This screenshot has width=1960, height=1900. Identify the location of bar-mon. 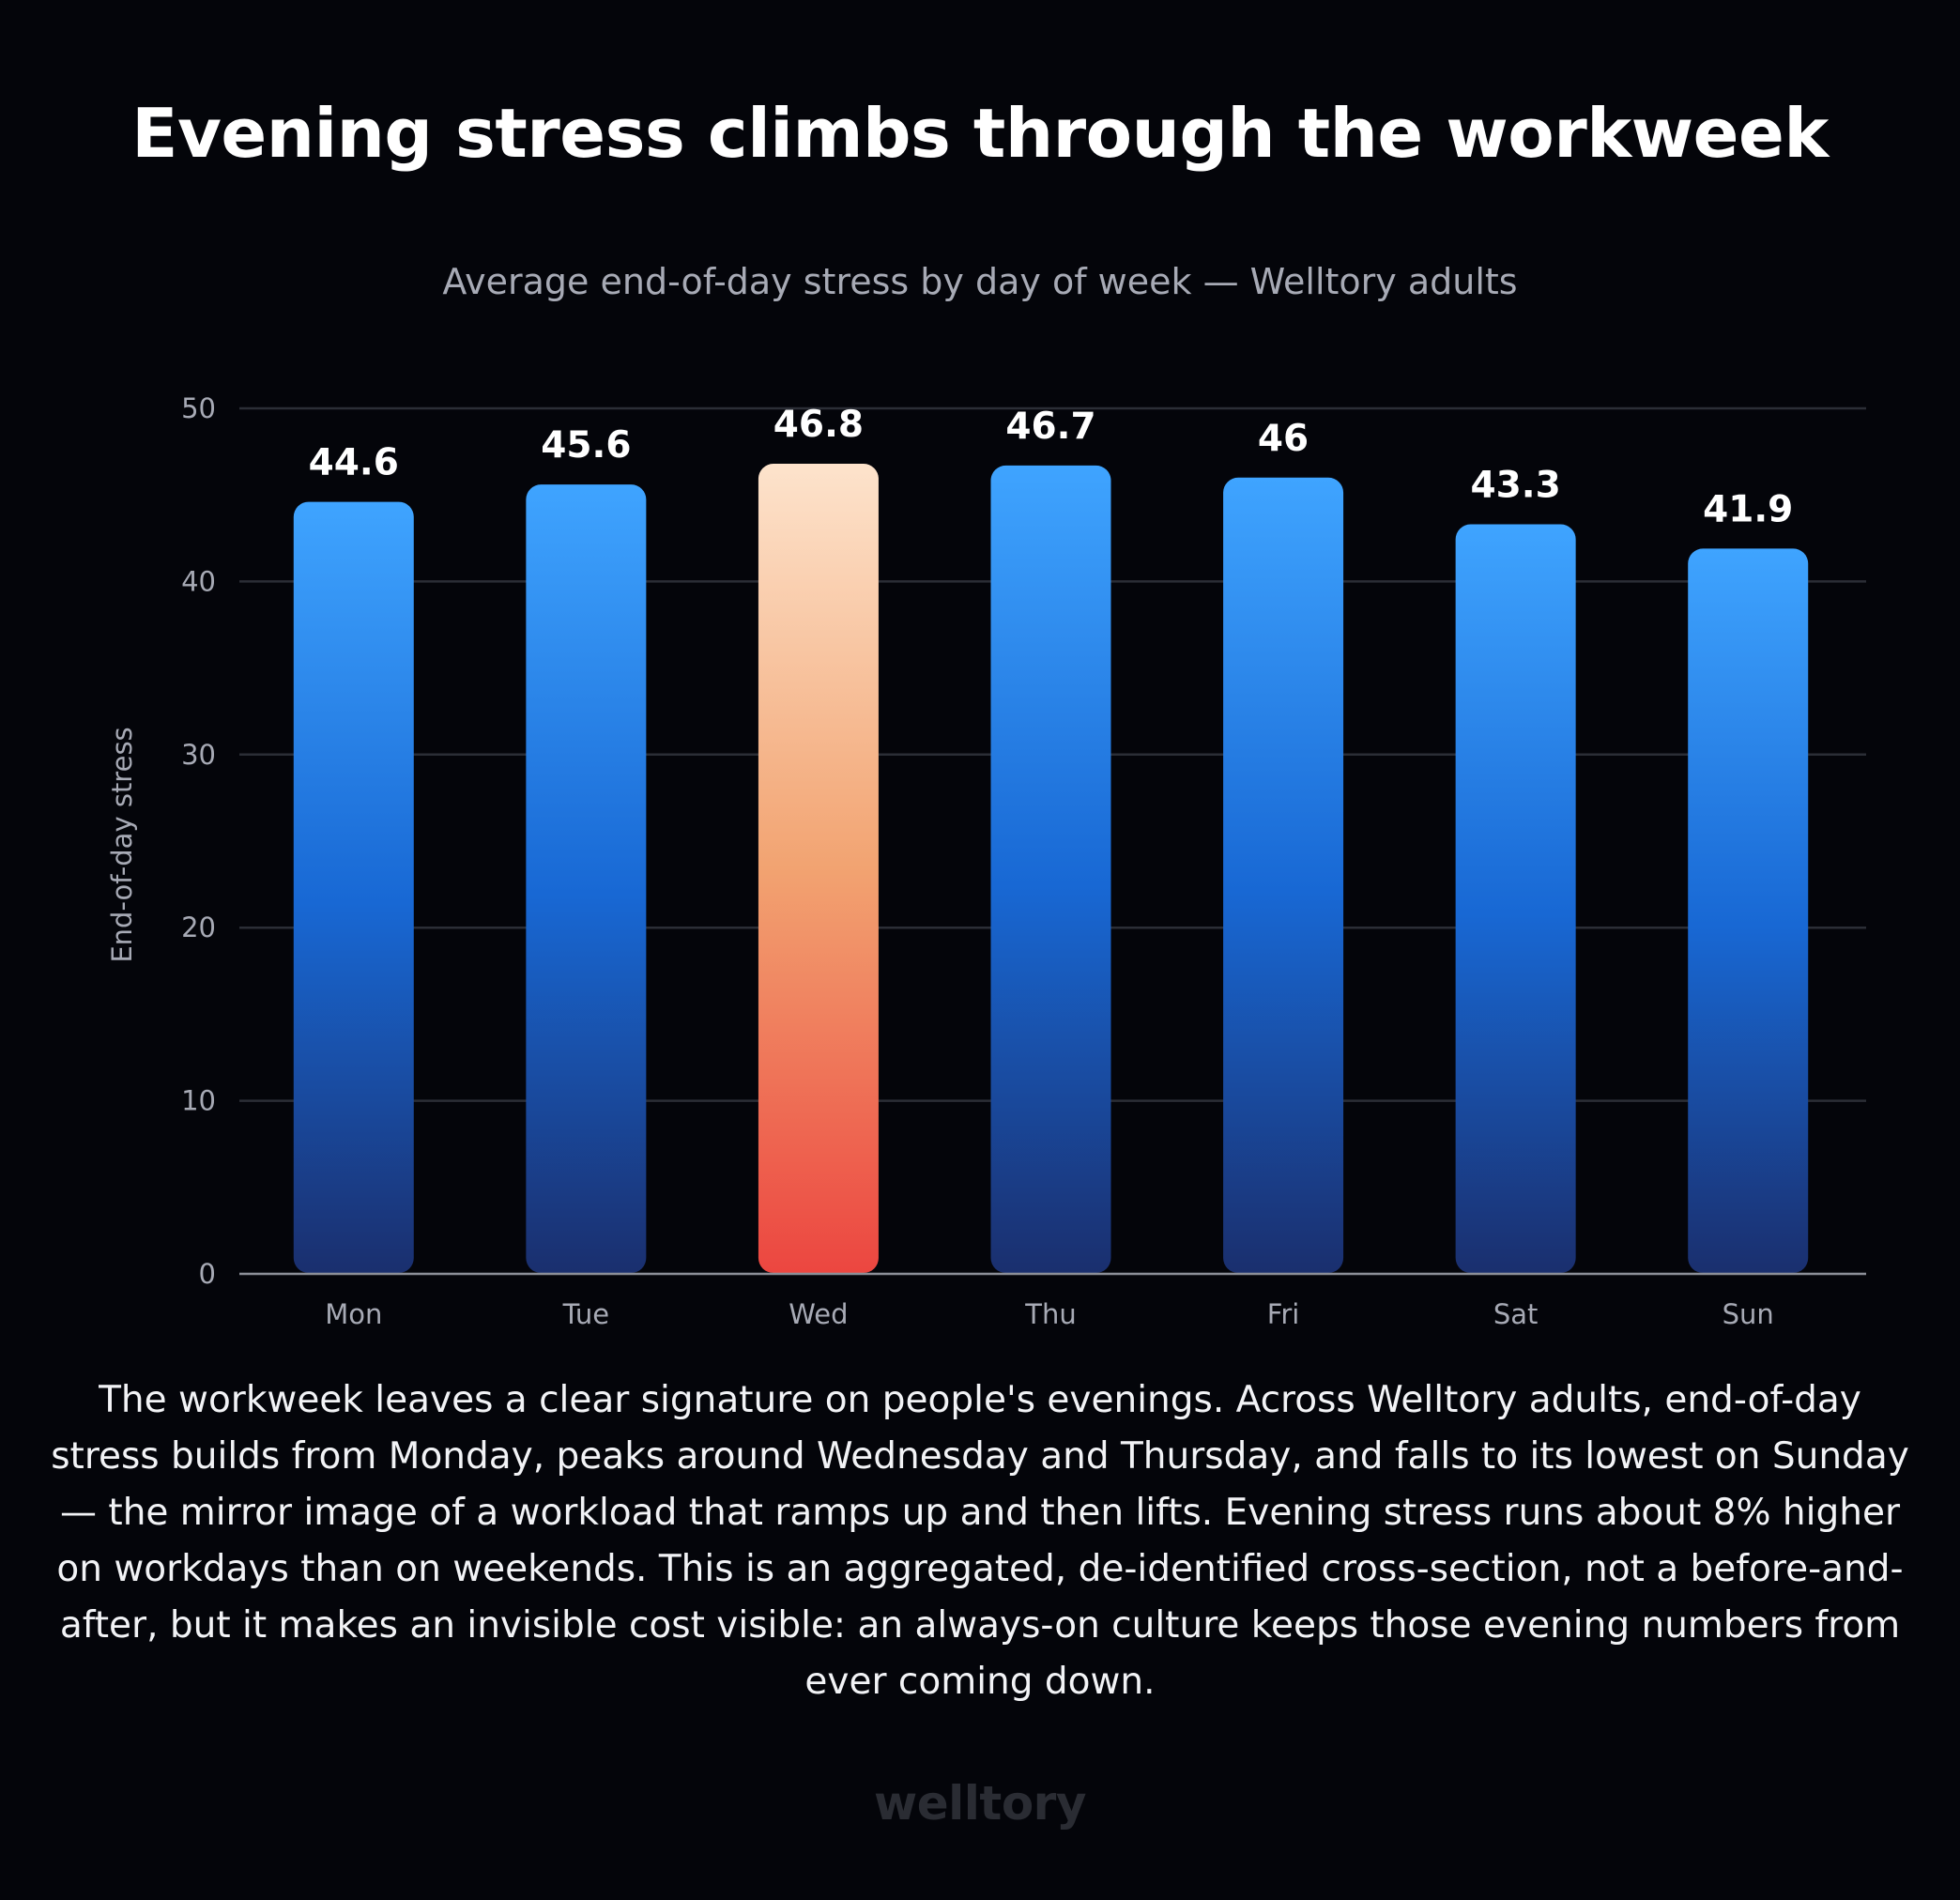
(353, 887).